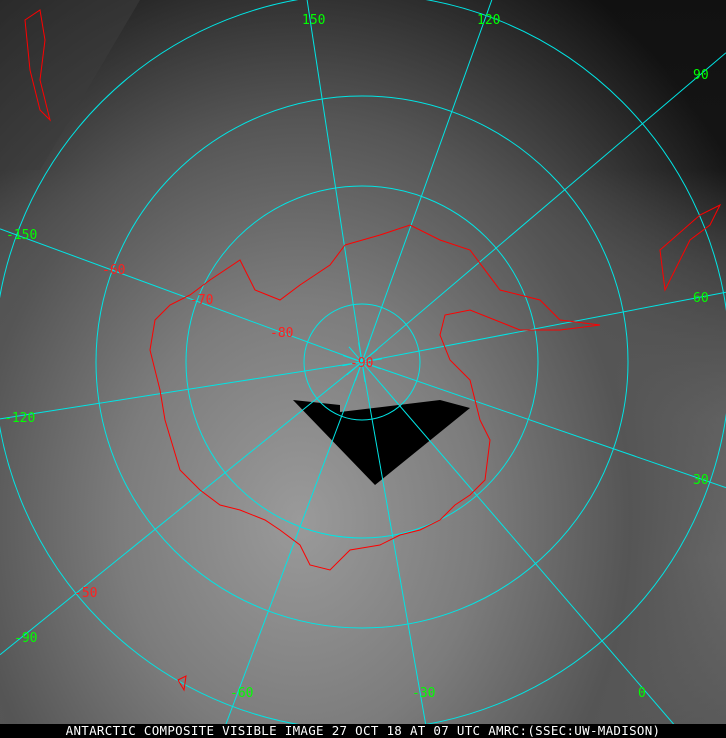 Image resolution: width=726 pixels, height=738 pixels. Describe the element at coordinates (701, 480) in the screenshot. I see `longitude-label: 30` at that location.